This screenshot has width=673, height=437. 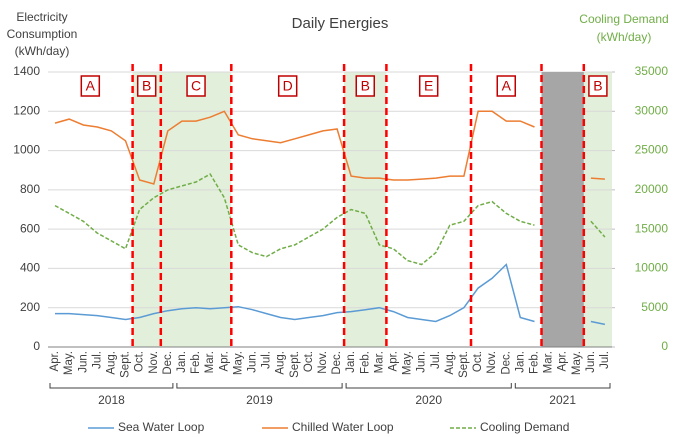 I want to click on y-tick-label: 800, so click(x=30, y=189).